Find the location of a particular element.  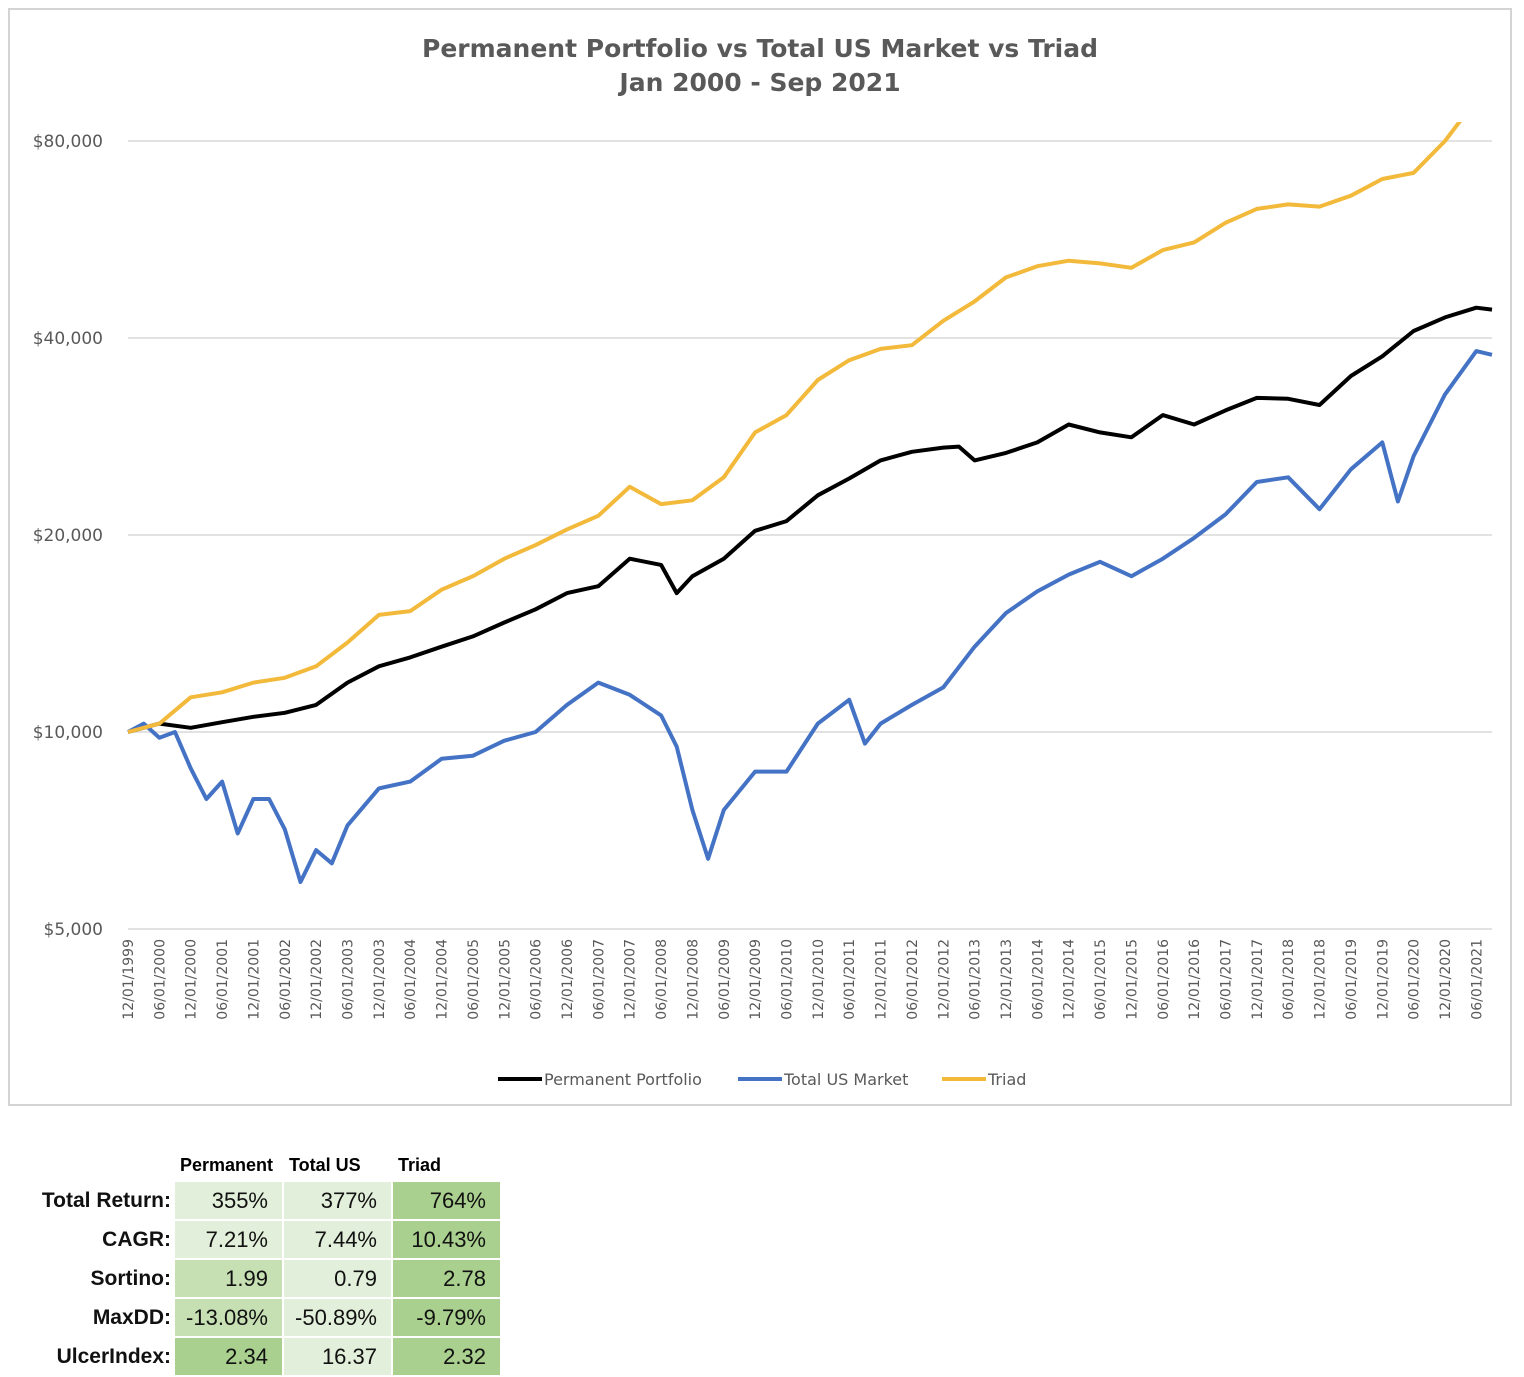

x-tick-label-13: 06/01/2006 is located at coordinates (537, 979).